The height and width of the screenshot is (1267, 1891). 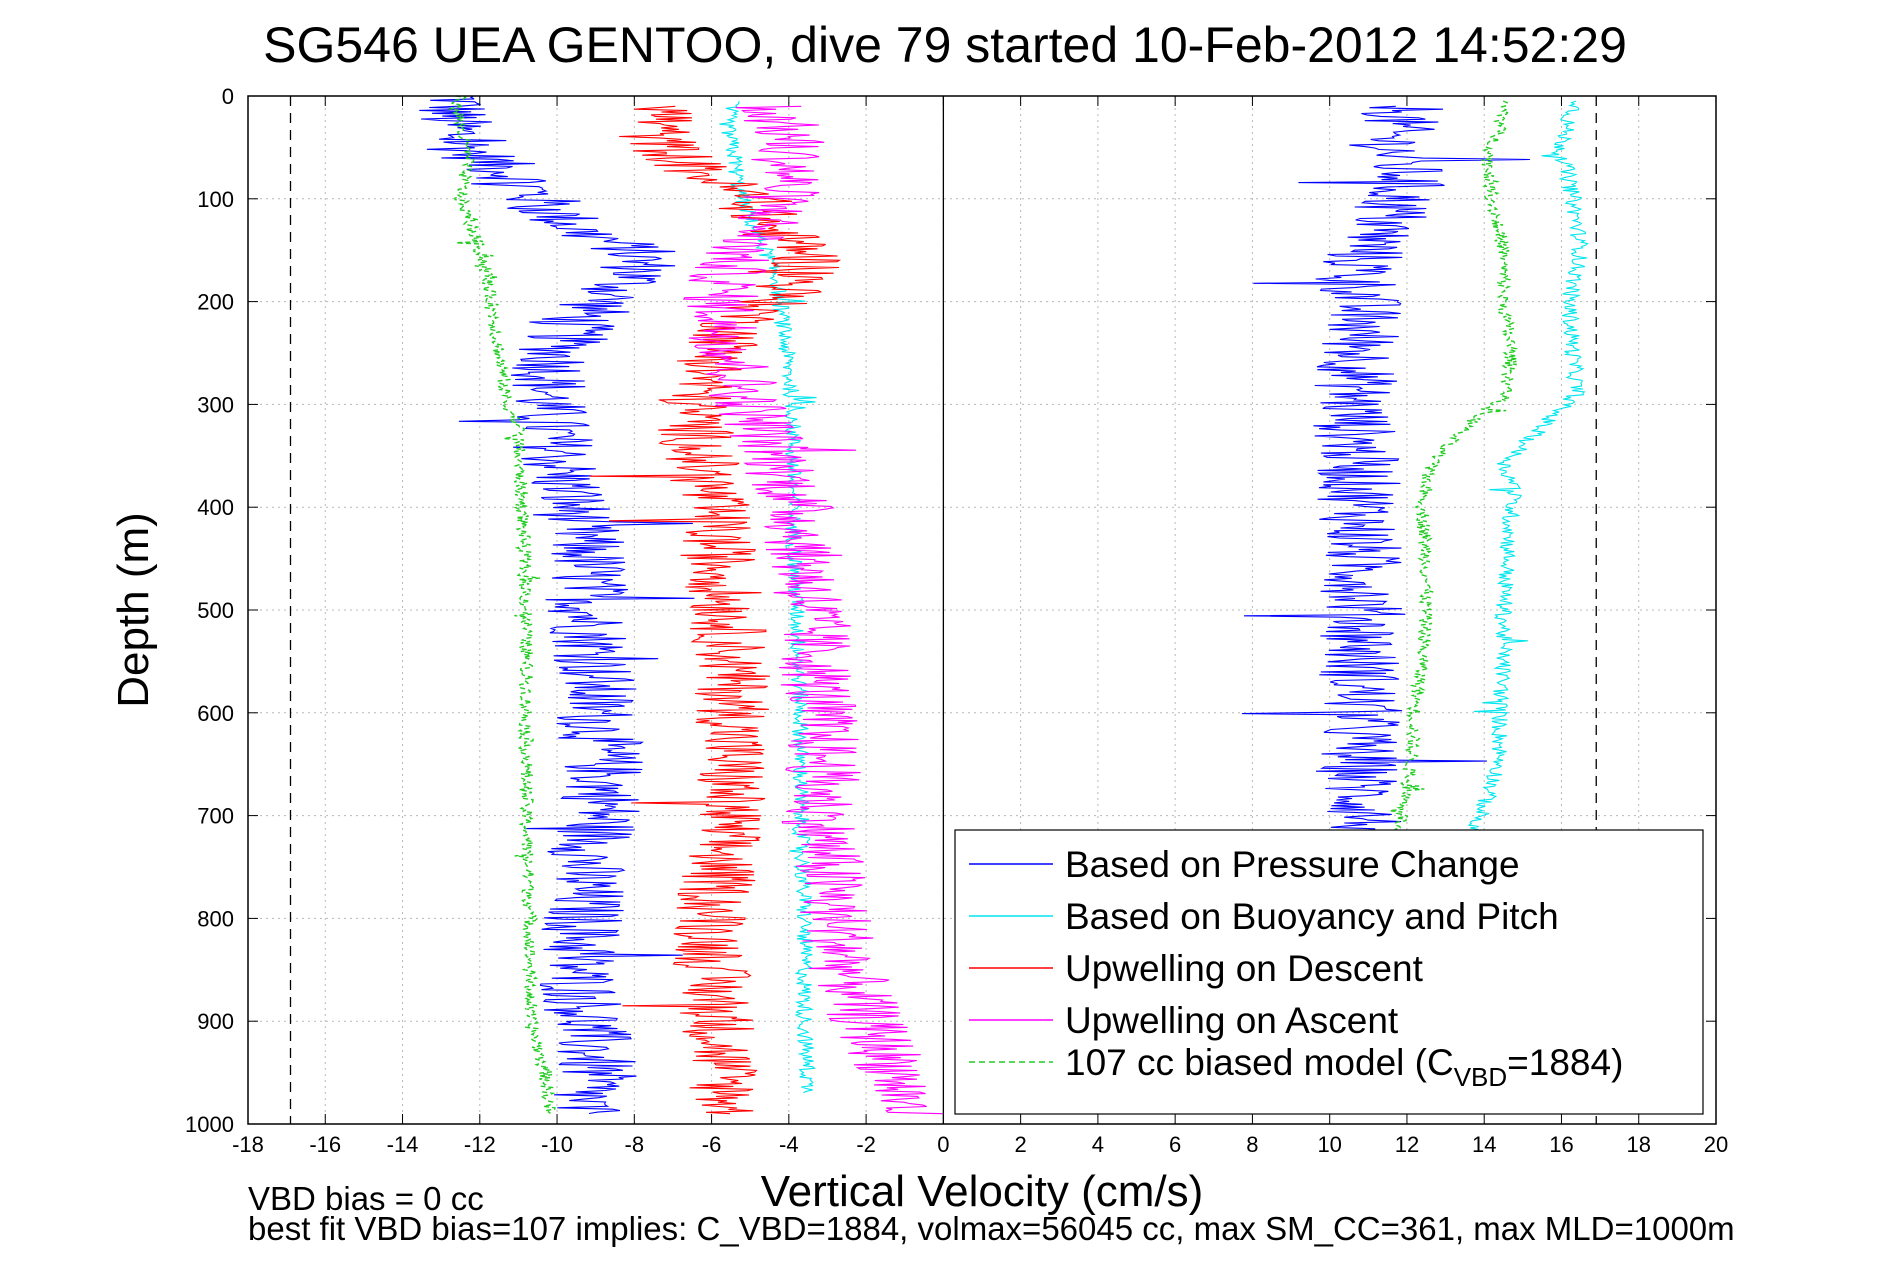 What do you see at coordinates (1329, 1144) in the screenshot?
I see `x-tick-label: 10` at bounding box center [1329, 1144].